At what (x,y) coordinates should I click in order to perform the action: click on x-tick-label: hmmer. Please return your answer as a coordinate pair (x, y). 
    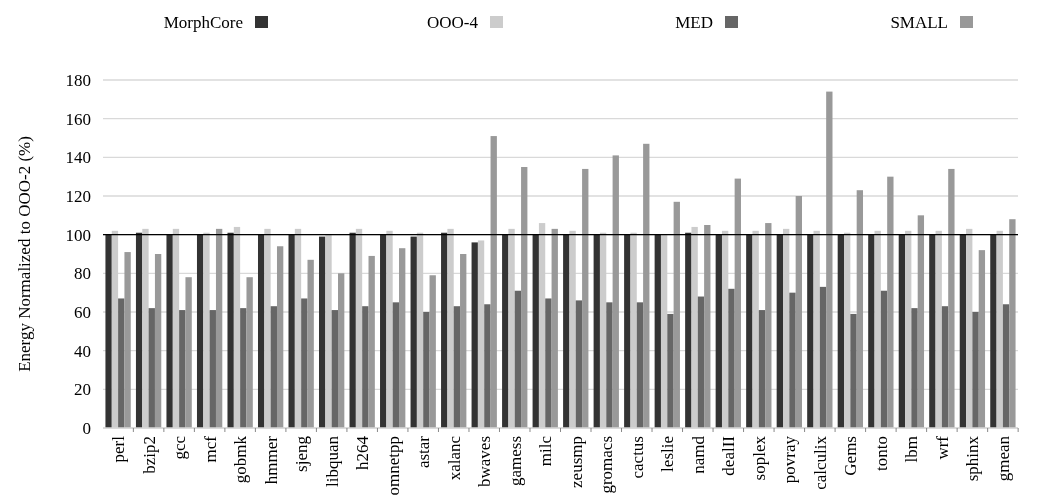
    Looking at the image, I should click on (271, 460).